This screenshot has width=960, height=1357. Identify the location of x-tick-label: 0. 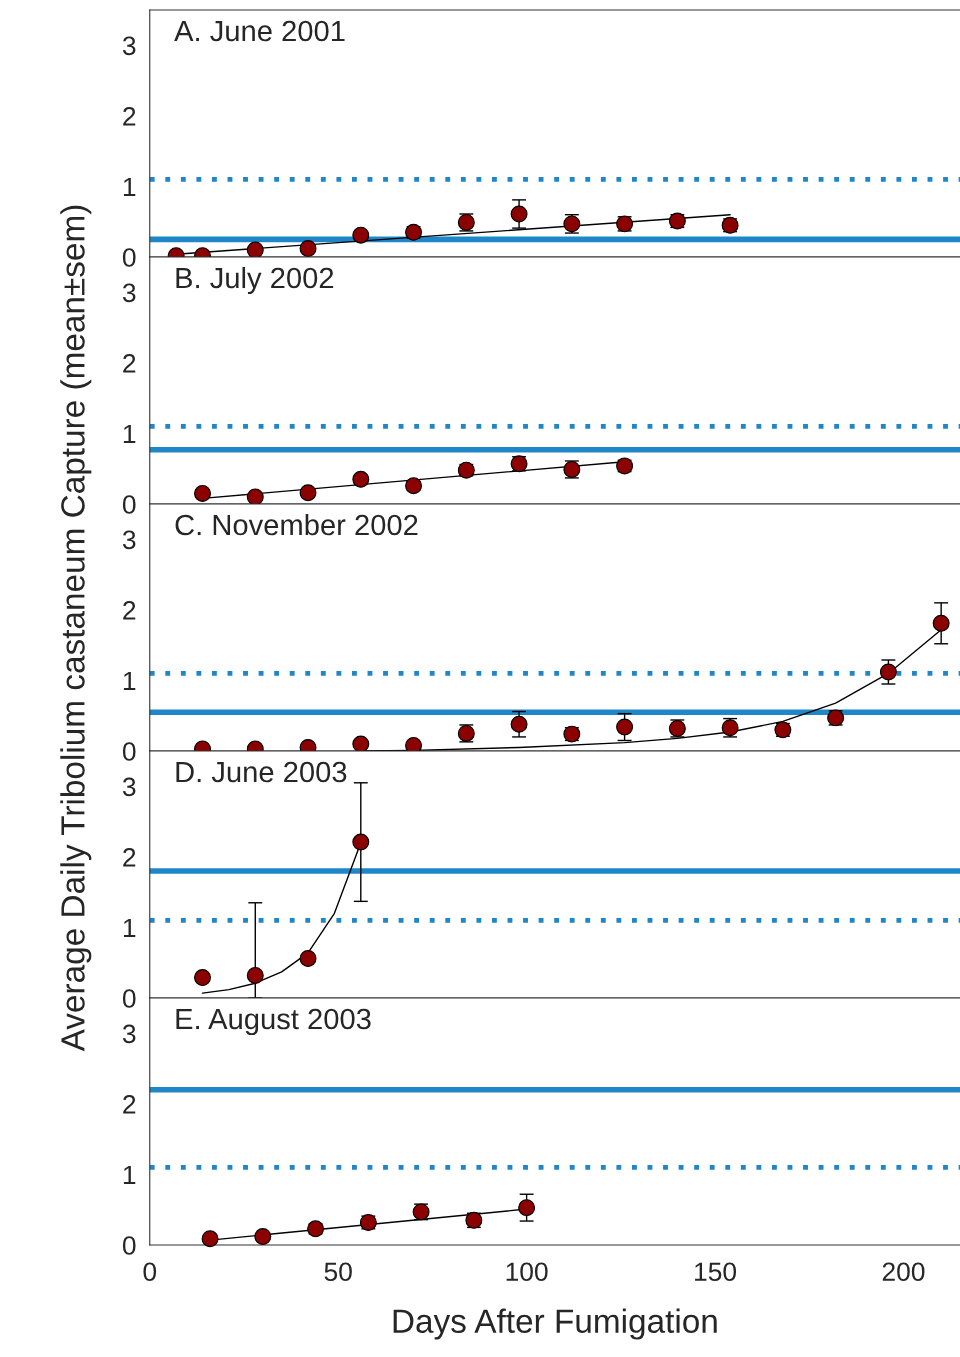
(150, 1272).